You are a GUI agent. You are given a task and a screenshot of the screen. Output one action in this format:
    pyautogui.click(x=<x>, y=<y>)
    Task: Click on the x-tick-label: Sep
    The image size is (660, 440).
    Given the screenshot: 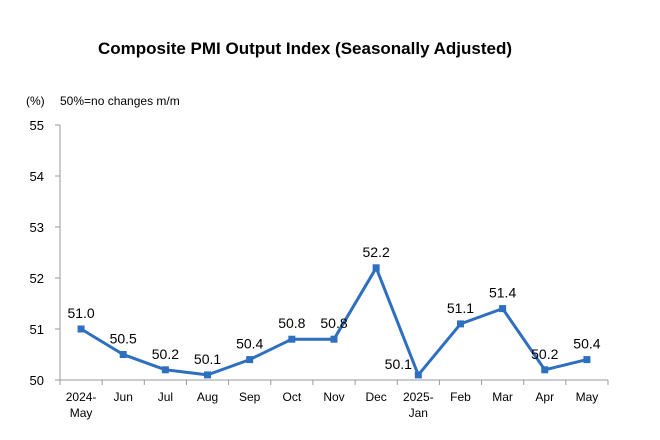 What is the action you would take?
    pyautogui.click(x=250, y=397)
    